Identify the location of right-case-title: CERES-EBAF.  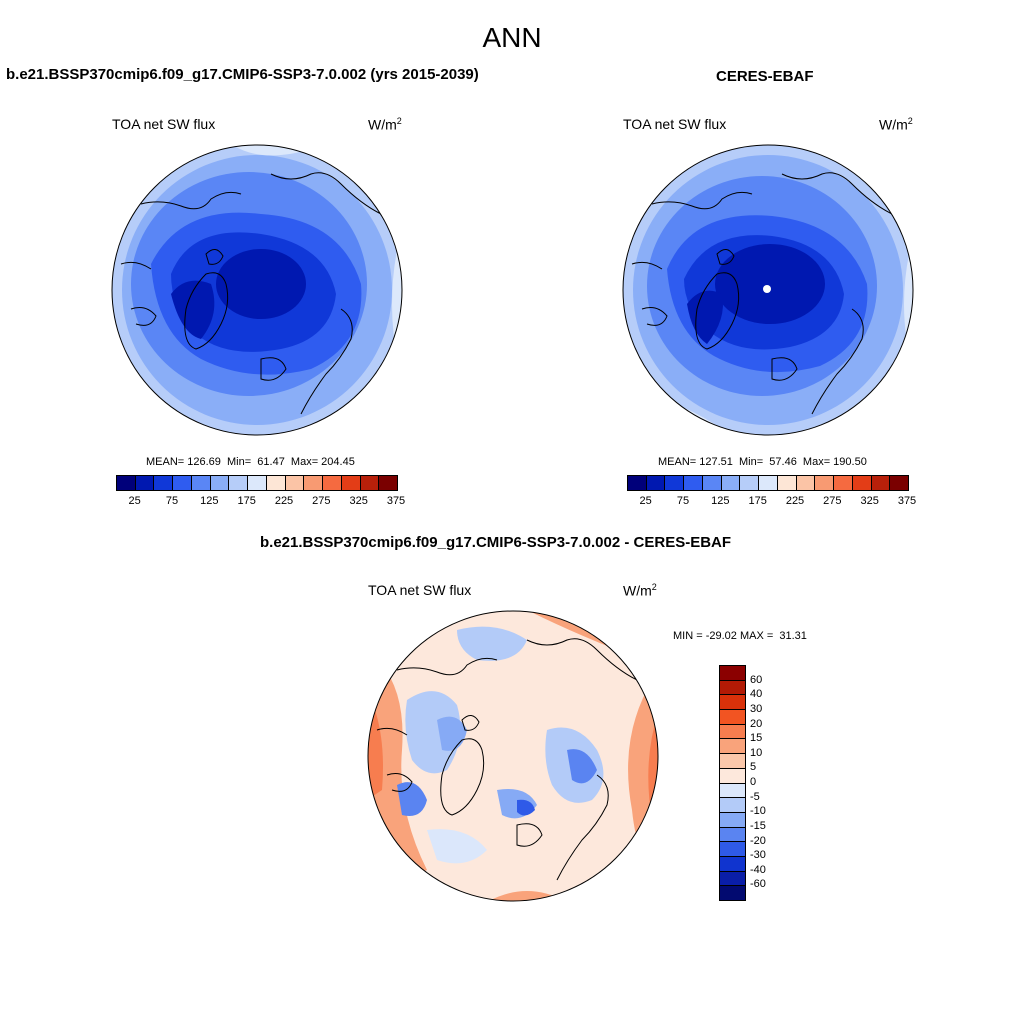
(765, 76).